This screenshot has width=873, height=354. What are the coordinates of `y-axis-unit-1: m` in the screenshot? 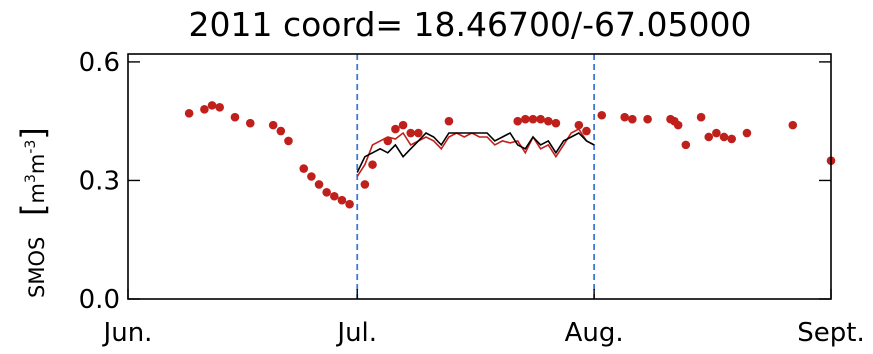 It's located at (37, 193).